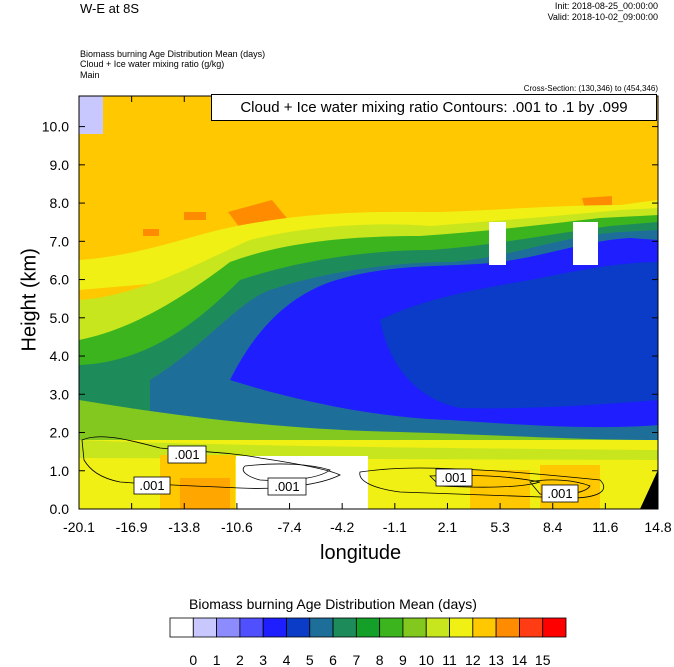 This screenshot has width=674, height=667. I want to click on field-patch-black-corner, so click(649, 489).